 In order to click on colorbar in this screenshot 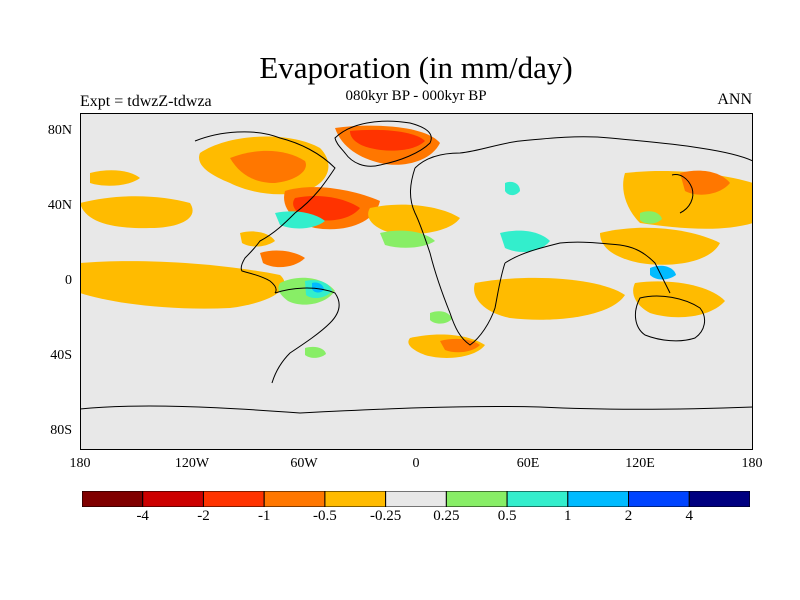, I will do `click(416, 499)`.